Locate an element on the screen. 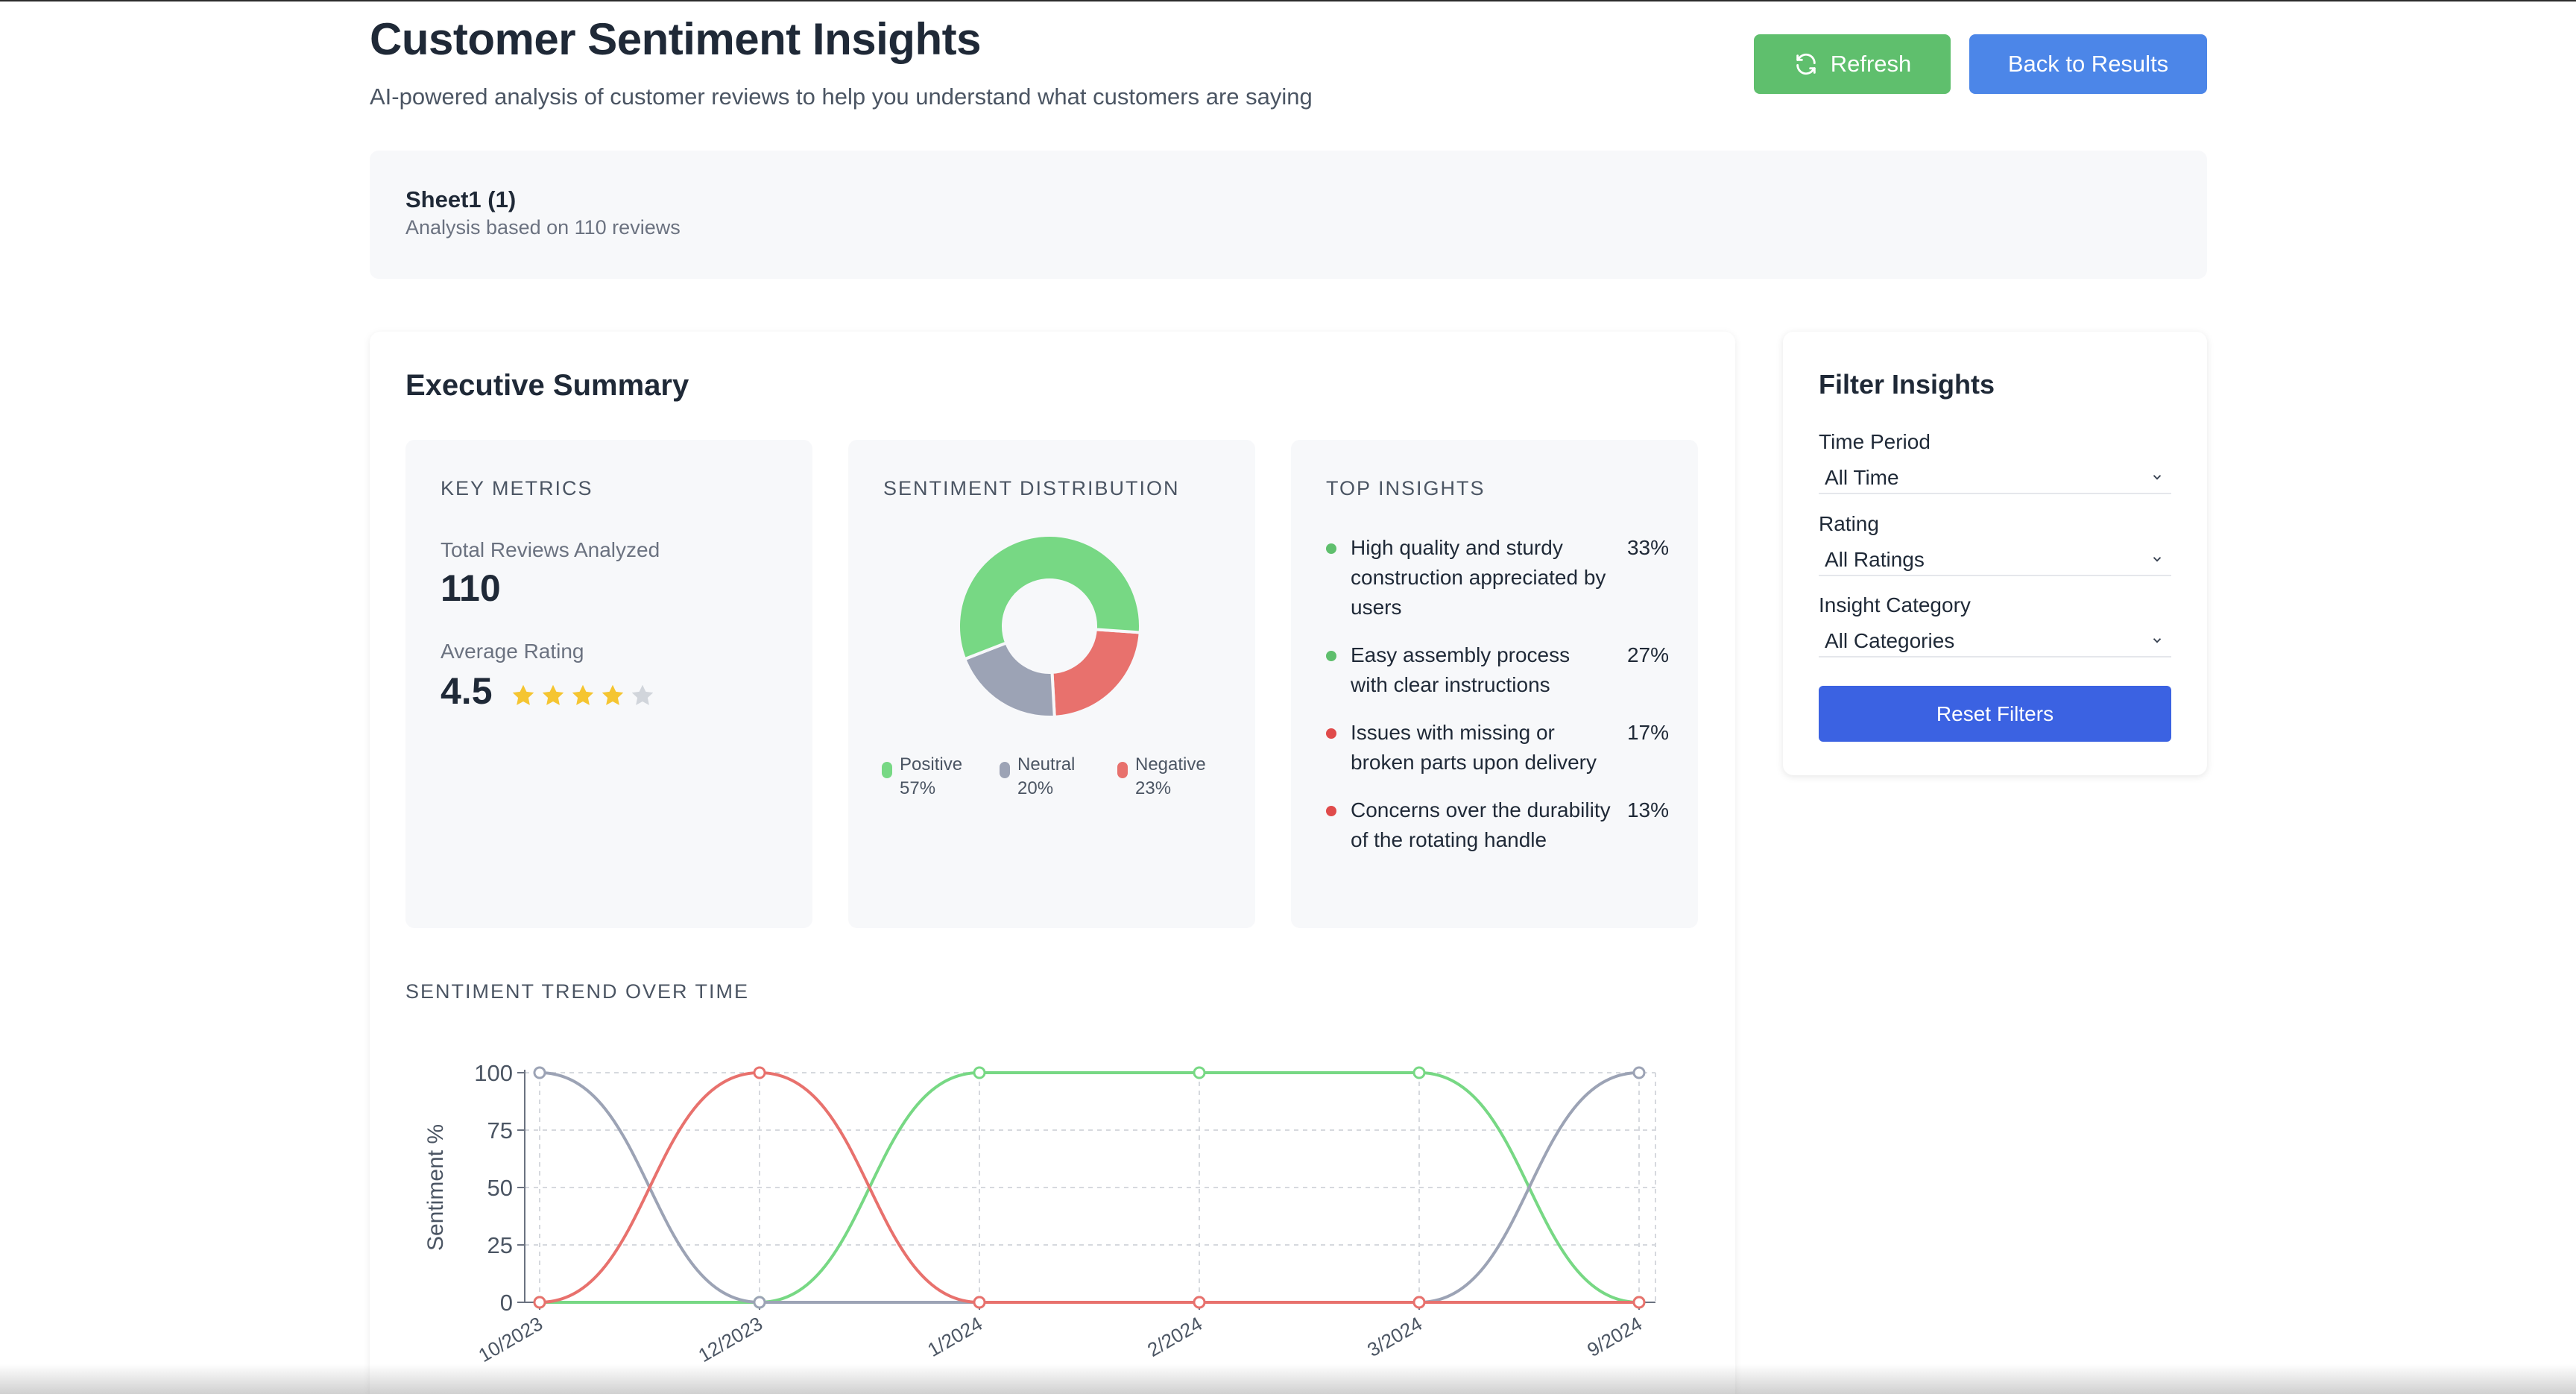 Image resolution: width=2576 pixels, height=1394 pixels. x-tick-label: 3/2024 is located at coordinates (1394, 1337).